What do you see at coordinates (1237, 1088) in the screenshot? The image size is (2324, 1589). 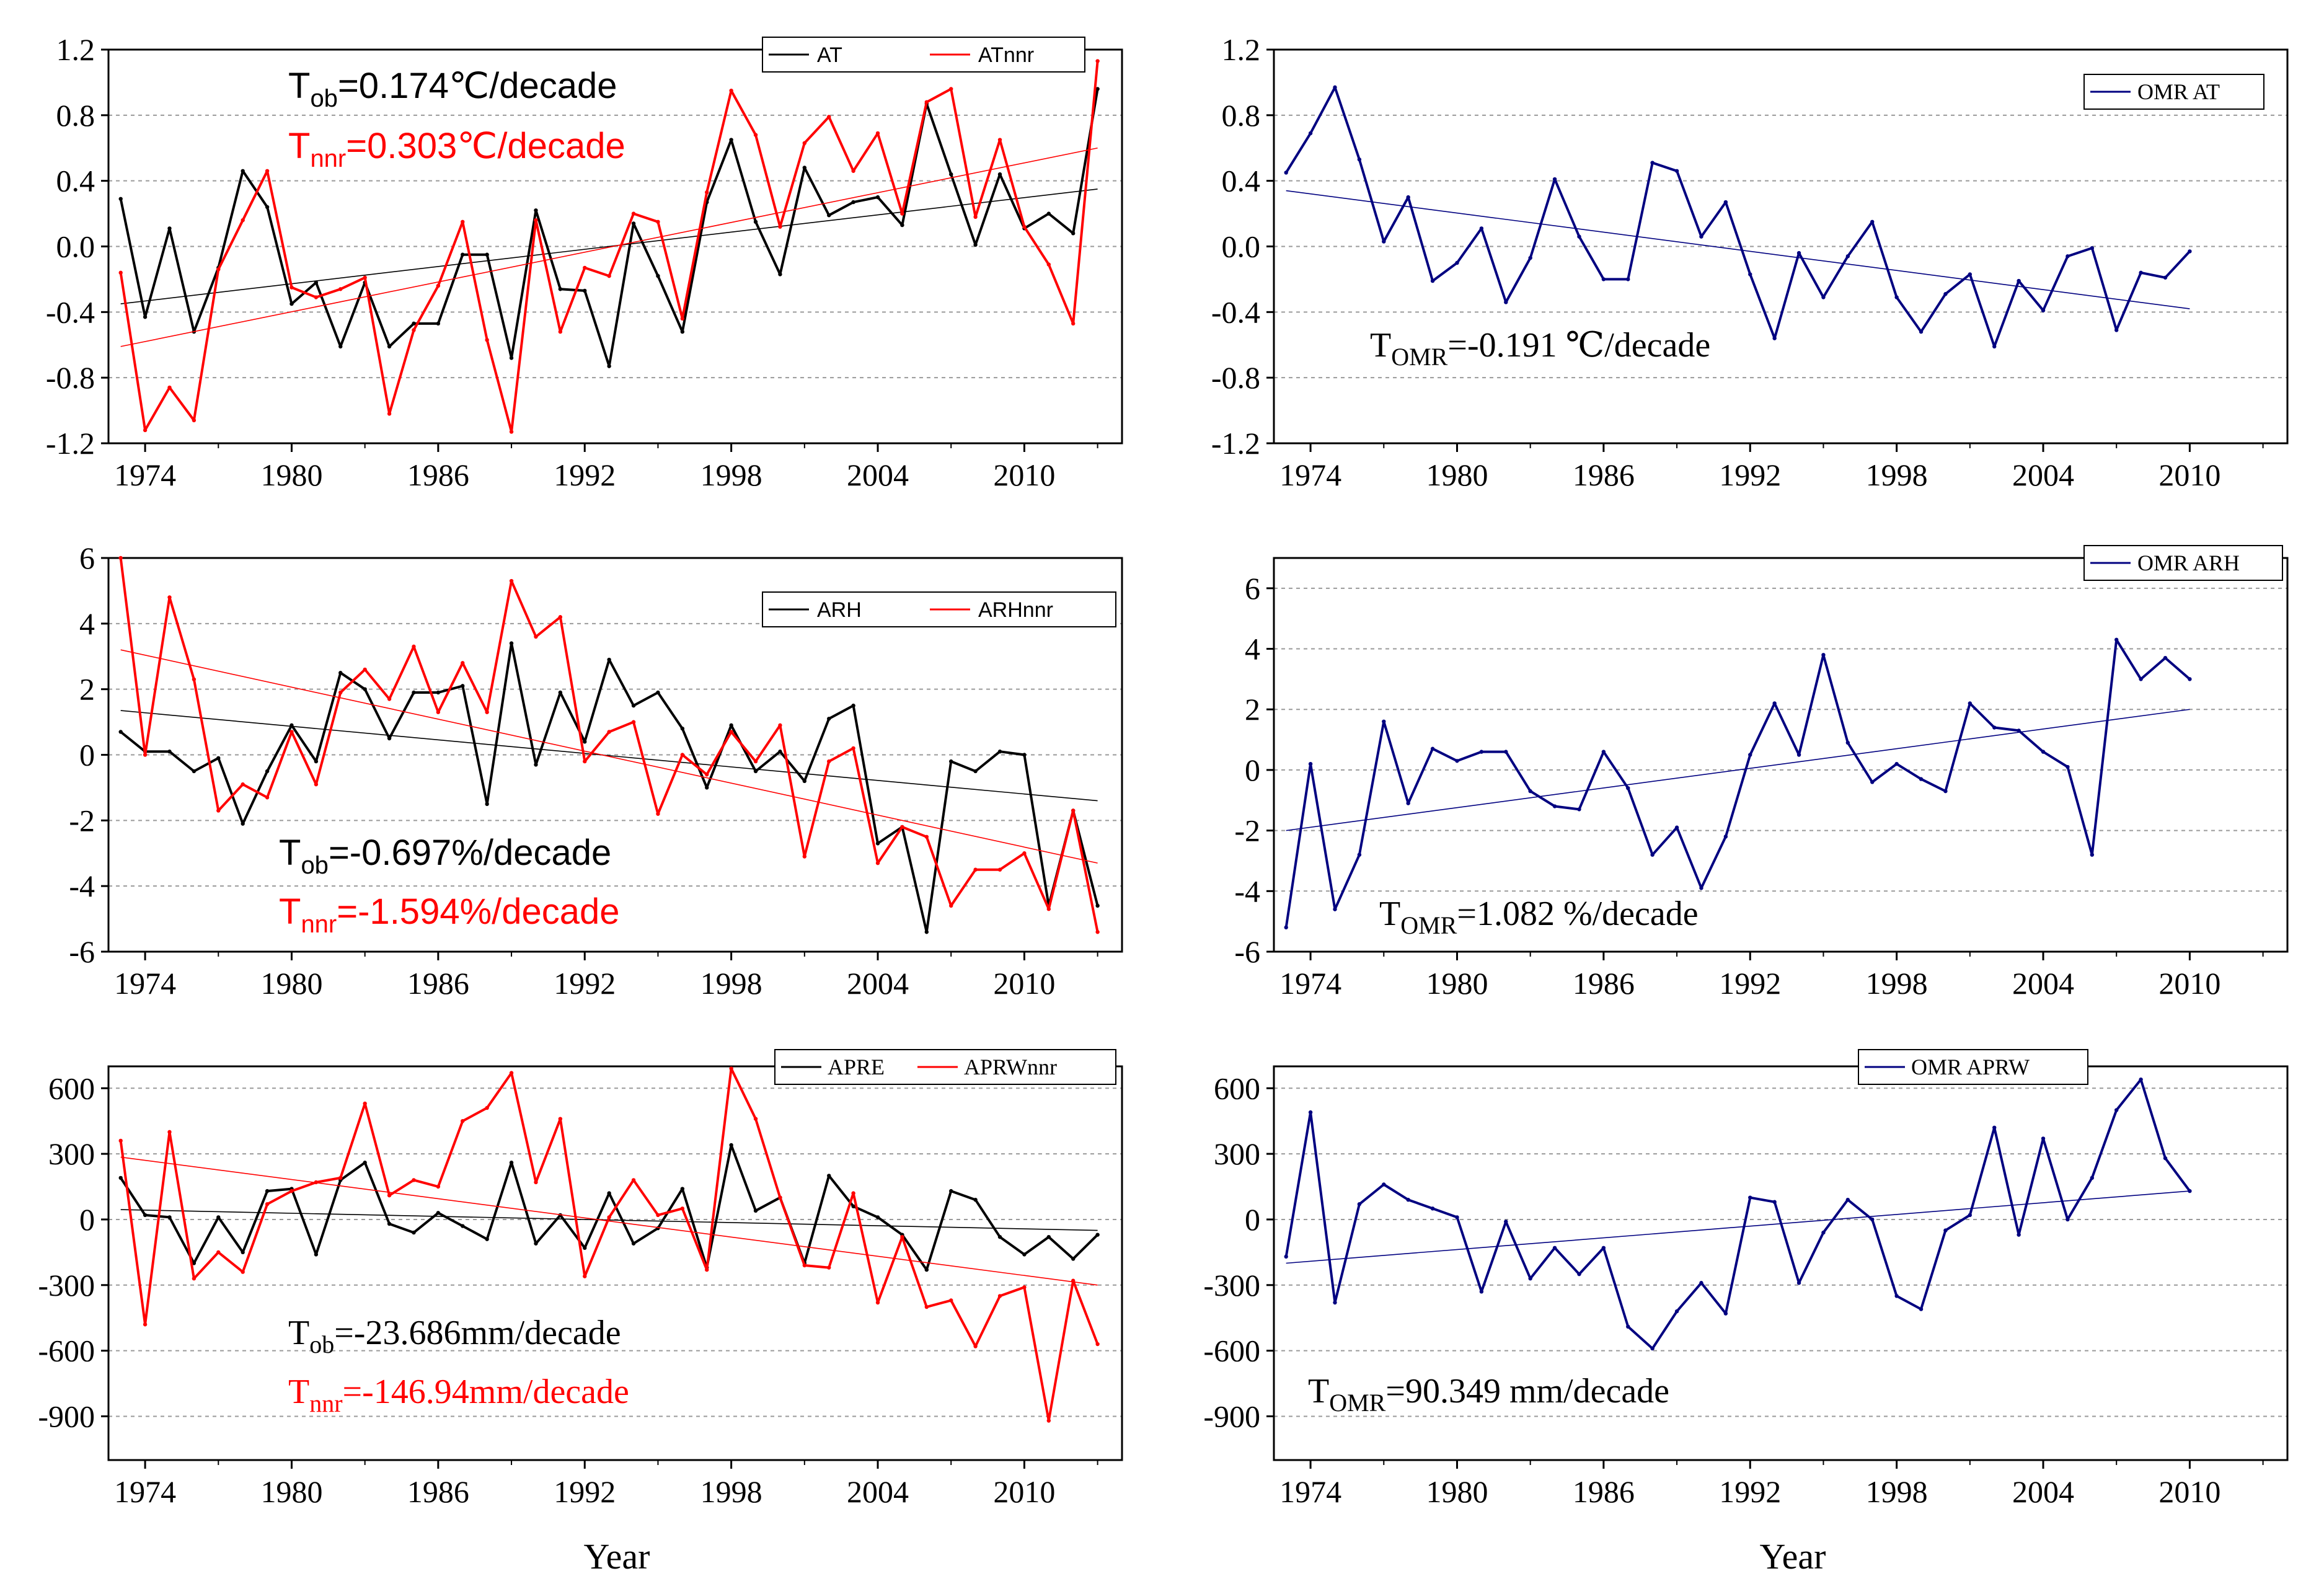 I see `y-tick-label: 600` at bounding box center [1237, 1088].